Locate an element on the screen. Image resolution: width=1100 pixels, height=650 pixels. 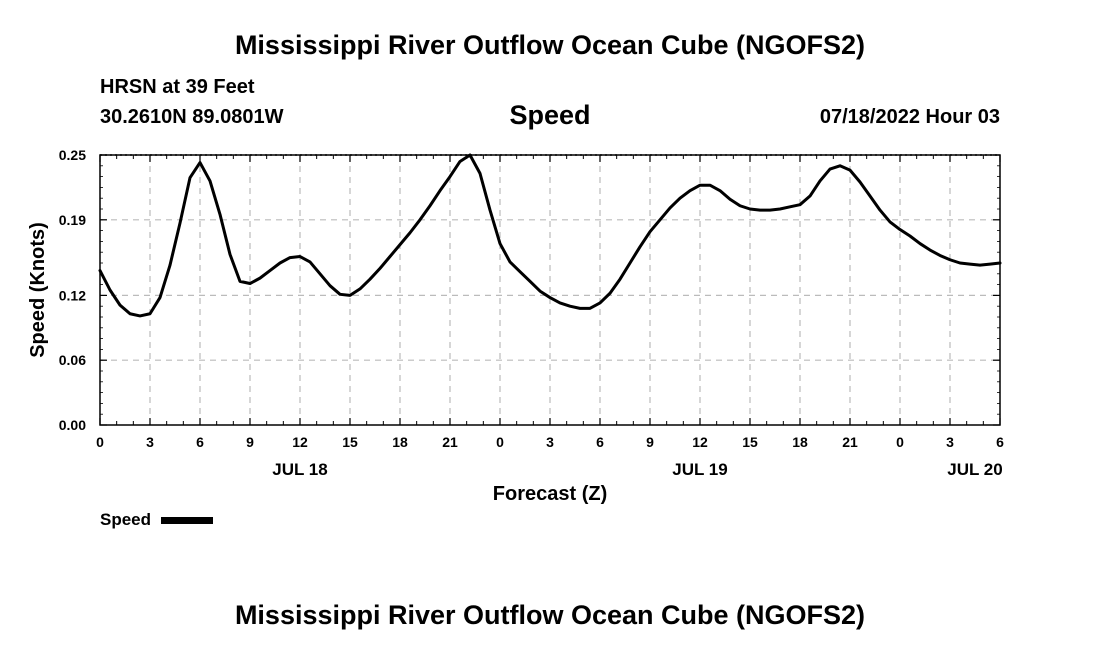
station-coordinates: 30.2610N 89.0801W is located at coordinates (192, 117).